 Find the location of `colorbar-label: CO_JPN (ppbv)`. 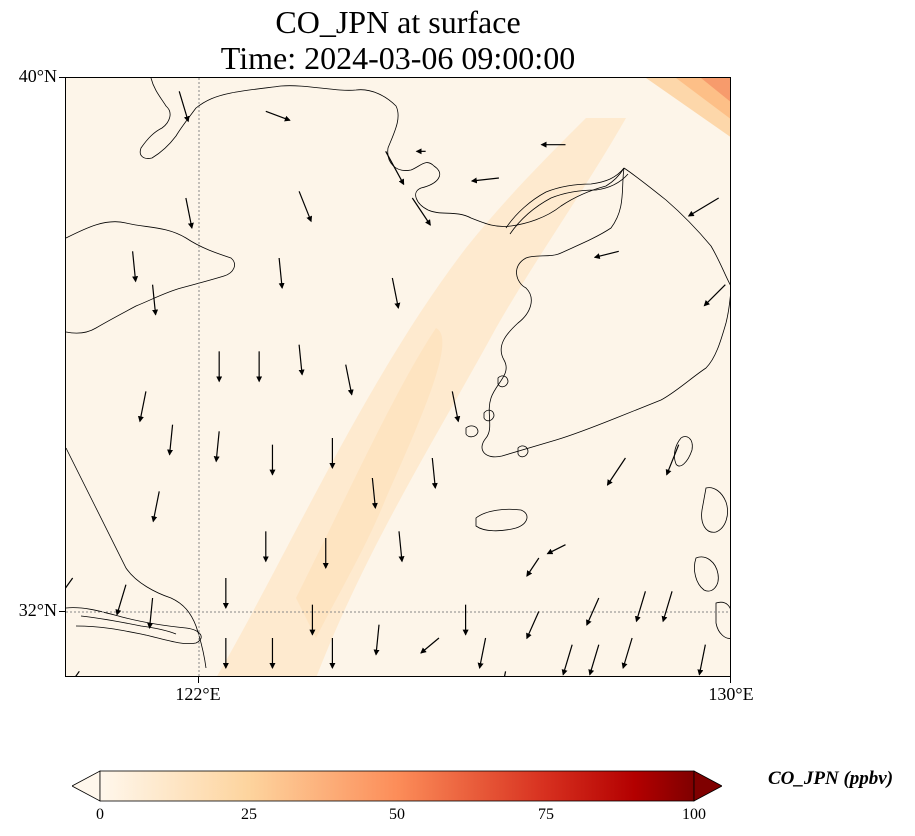

colorbar-label: CO_JPN (ppbv) is located at coordinates (831, 778).